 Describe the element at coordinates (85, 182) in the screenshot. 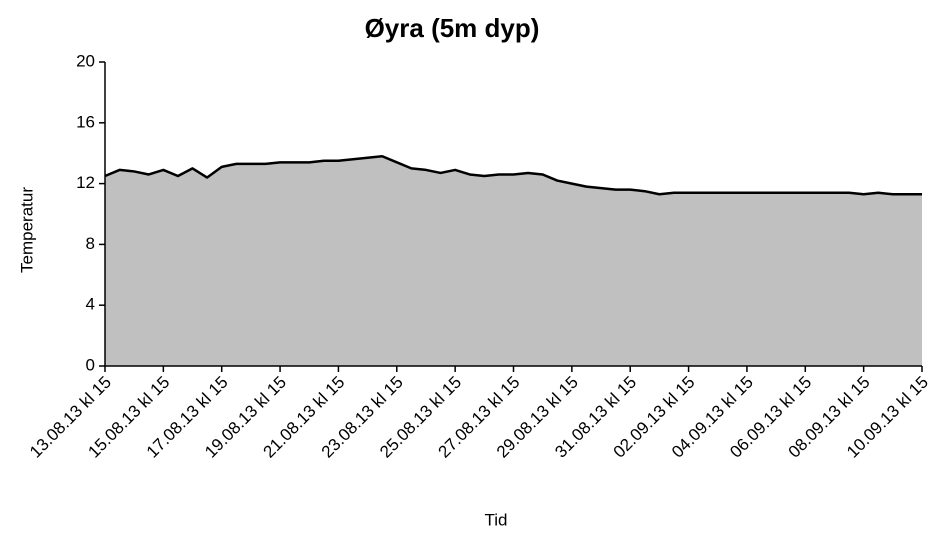

I see `y-tick-label: 12` at that location.